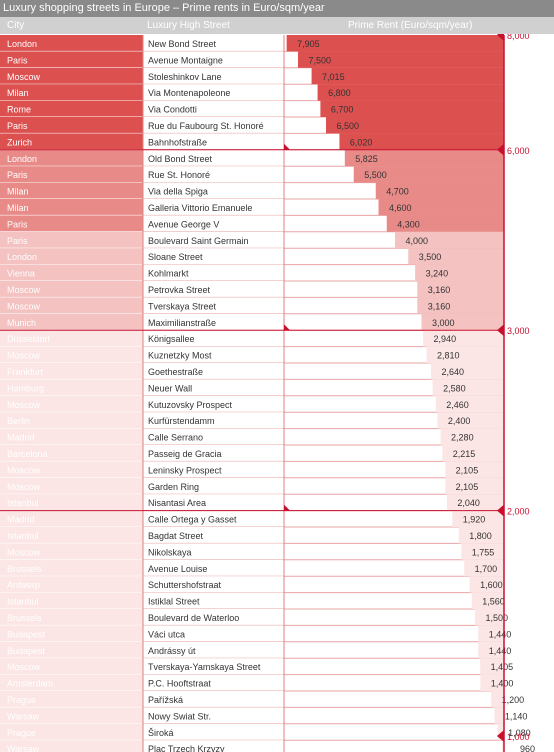 This screenshot has height=752, width=554. Describe the element at coordinates (500, 634) in the screenshot. I see `rent-value-label: 1,440` at that location.